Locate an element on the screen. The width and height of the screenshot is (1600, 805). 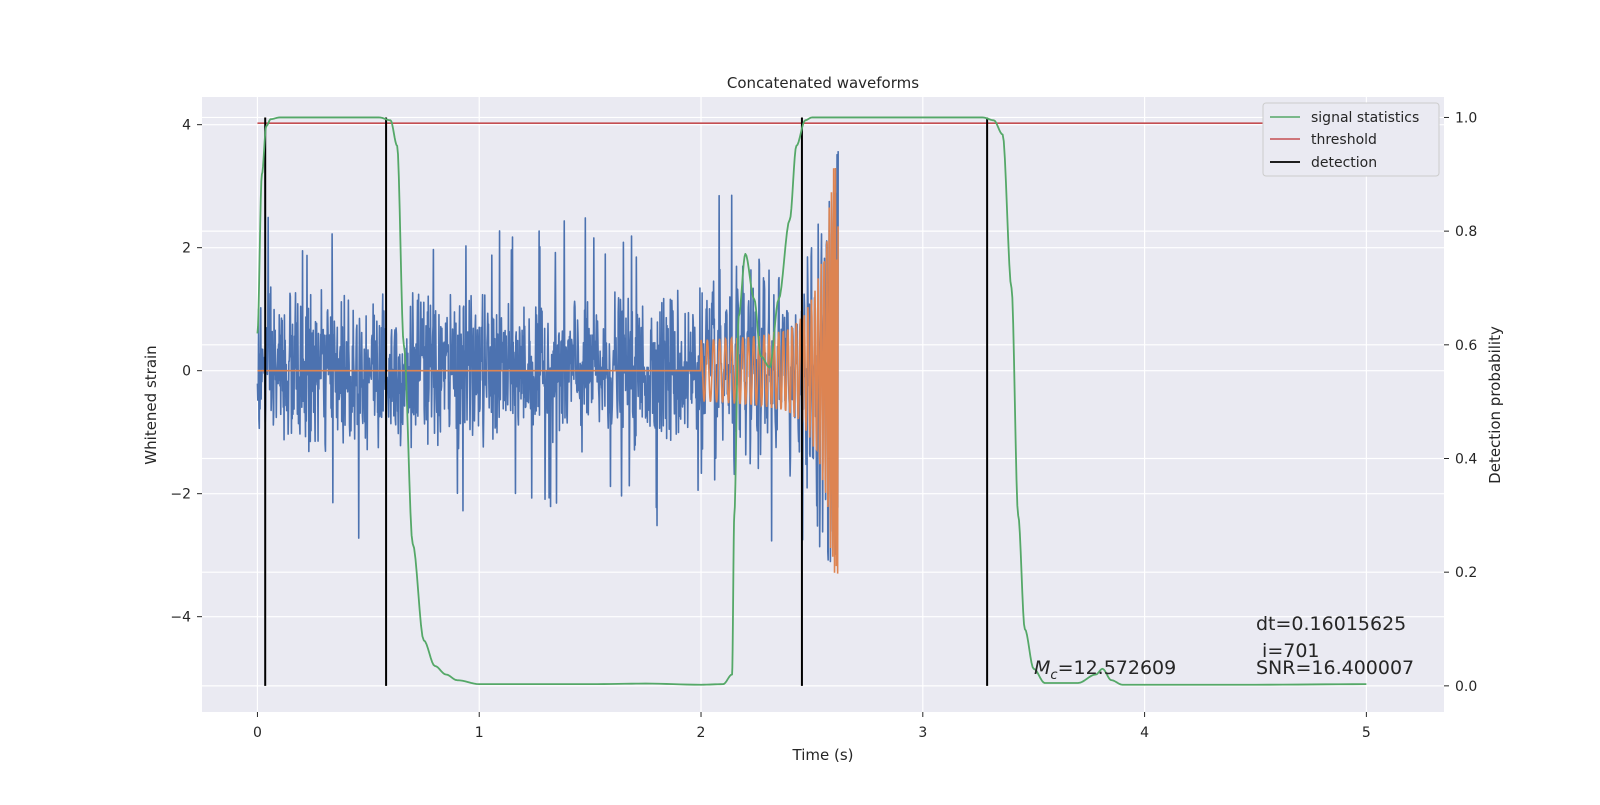
legend-label-threshold: threshold is located at coordinates (1344, 140).